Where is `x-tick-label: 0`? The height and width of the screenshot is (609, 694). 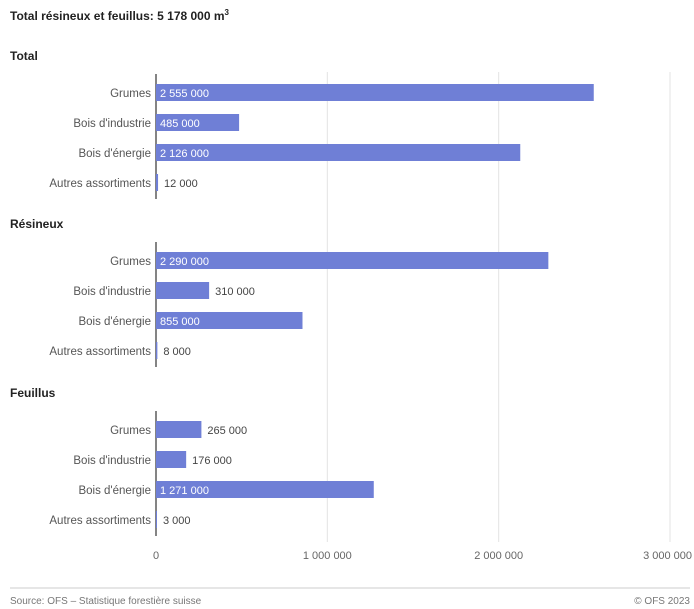 x-tick-label: 0 is located at coordinates (156, 556).